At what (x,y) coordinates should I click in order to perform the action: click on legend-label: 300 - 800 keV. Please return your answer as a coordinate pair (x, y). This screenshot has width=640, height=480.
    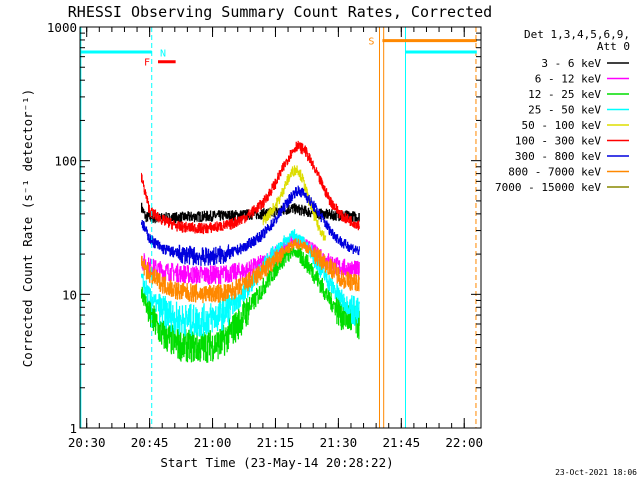
    Looking at the image, I should click on (558, 156).